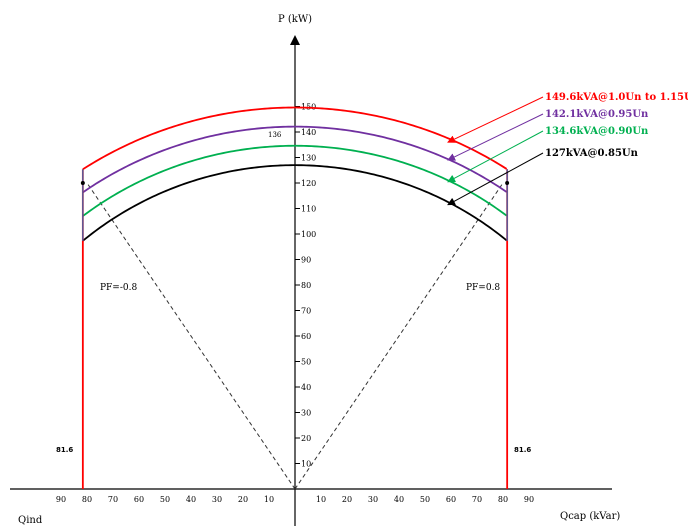 This screenshot has height=528, width=688. Describe the element at coordinates (308, 234) in the screenshot. I see `y-tick-label: 100` at that location.